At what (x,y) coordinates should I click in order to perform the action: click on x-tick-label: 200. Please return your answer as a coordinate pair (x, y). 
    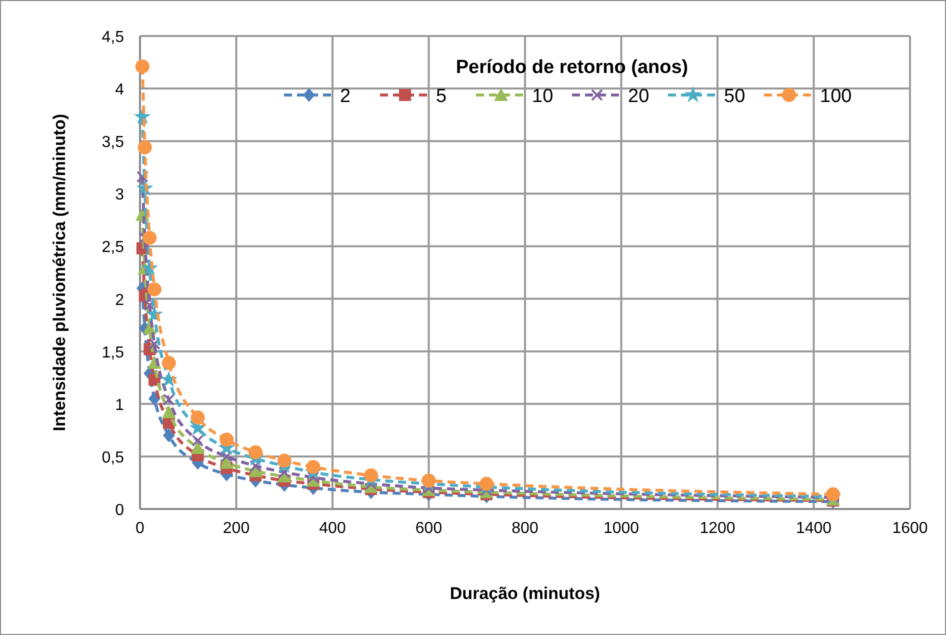
    Looking at the image, I should click on (236, 528).